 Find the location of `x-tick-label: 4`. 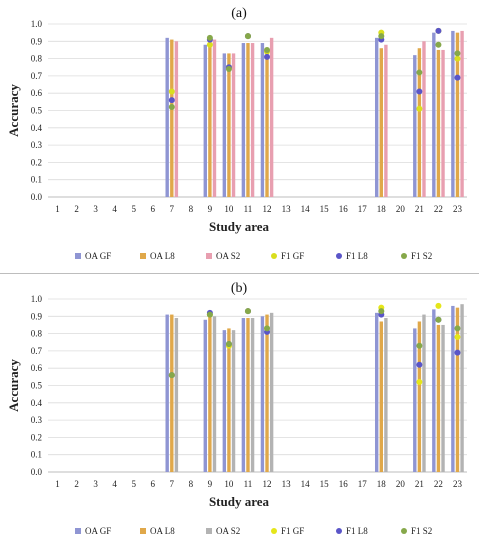

x-tick-label: 4 is located at coordinates (114, 209).